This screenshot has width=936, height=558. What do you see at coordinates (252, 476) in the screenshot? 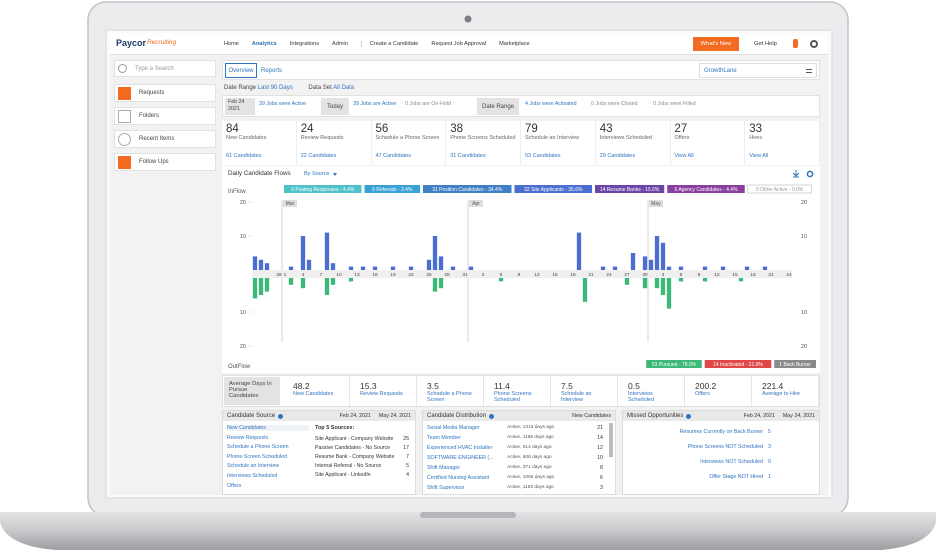
I see `source-stage: Interviews Scheduled` at bounding box center [252, 476].